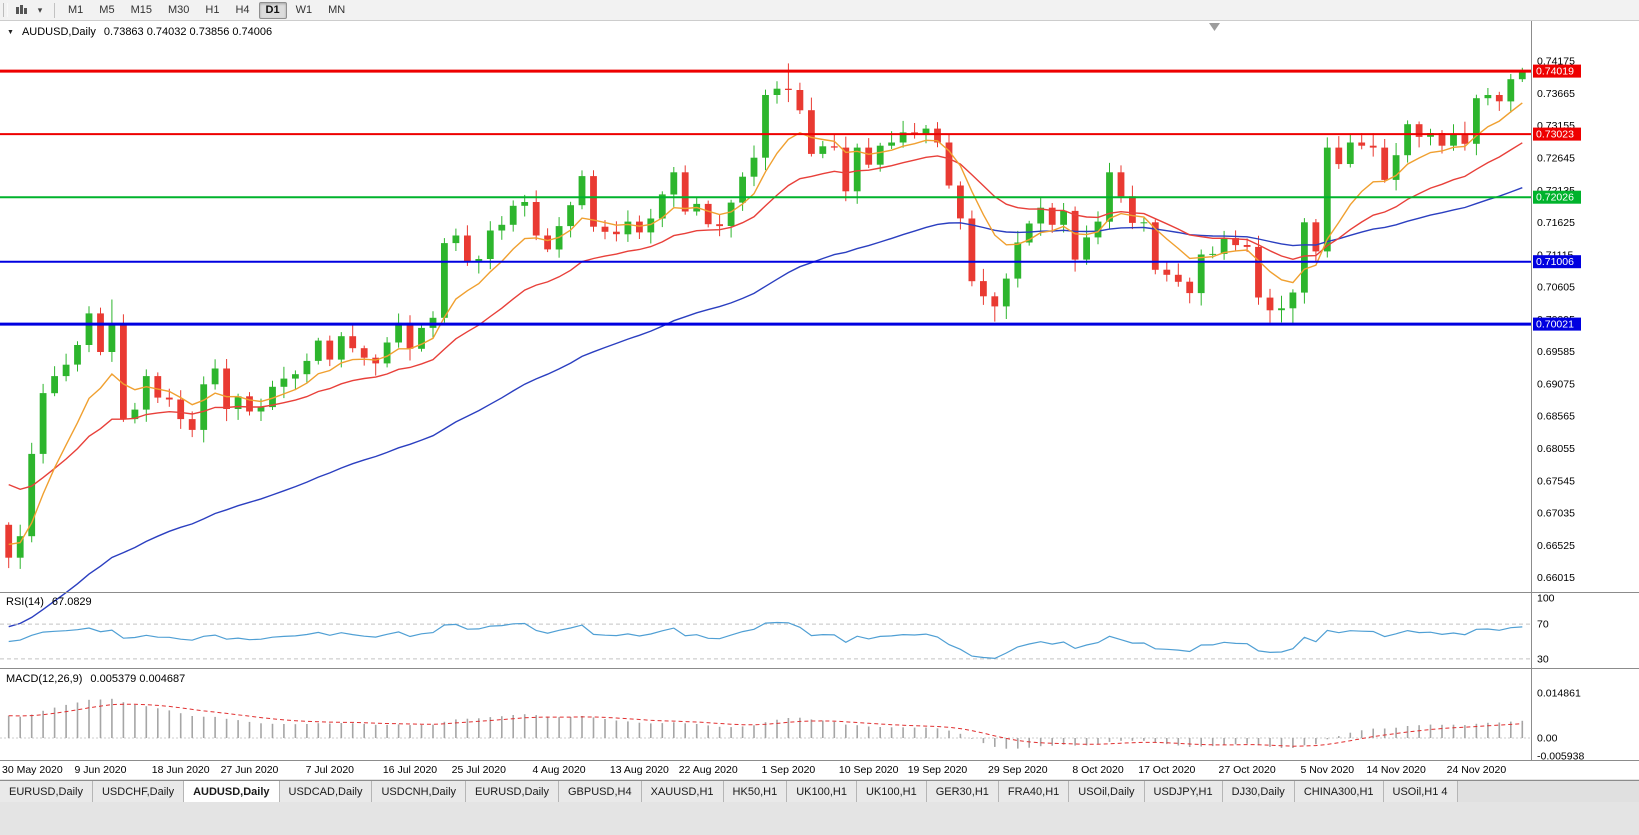  Describe the element at coordinates (600, 791) in the screenshot. I see `chart-tab-gbpusd-h4: GBPUSD,H4` at that location.